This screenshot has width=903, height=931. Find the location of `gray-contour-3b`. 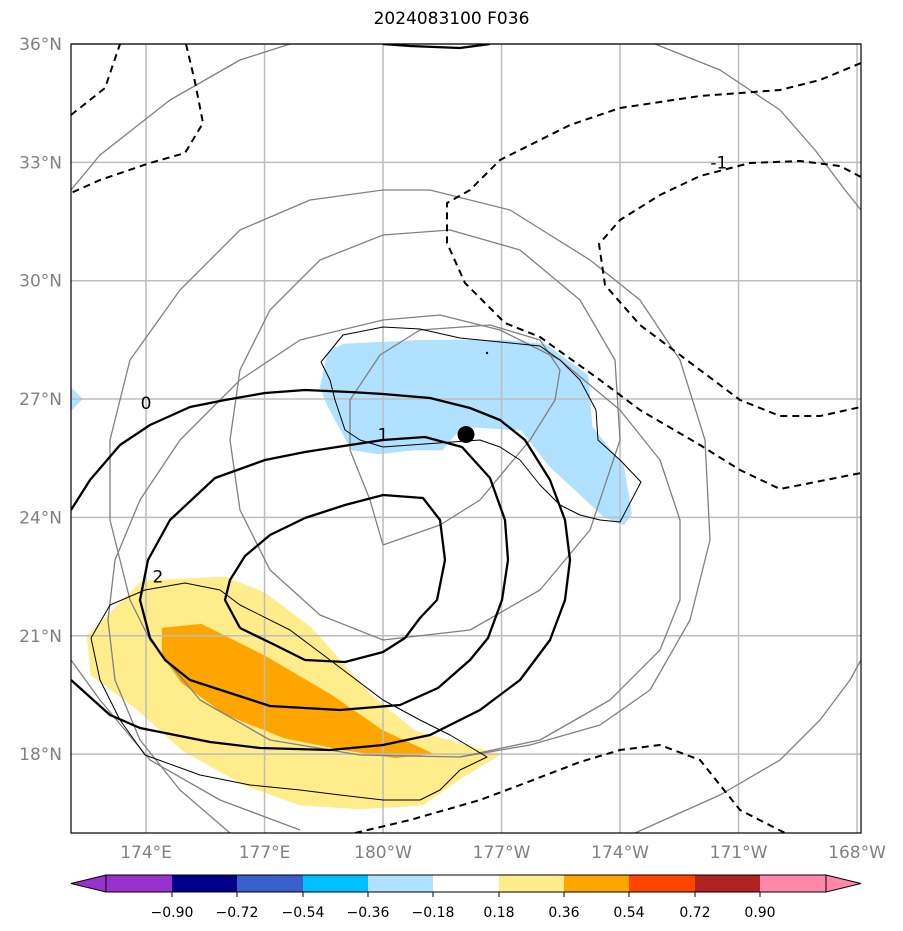

gray-contour-3b is located at coordinates (186, 745).